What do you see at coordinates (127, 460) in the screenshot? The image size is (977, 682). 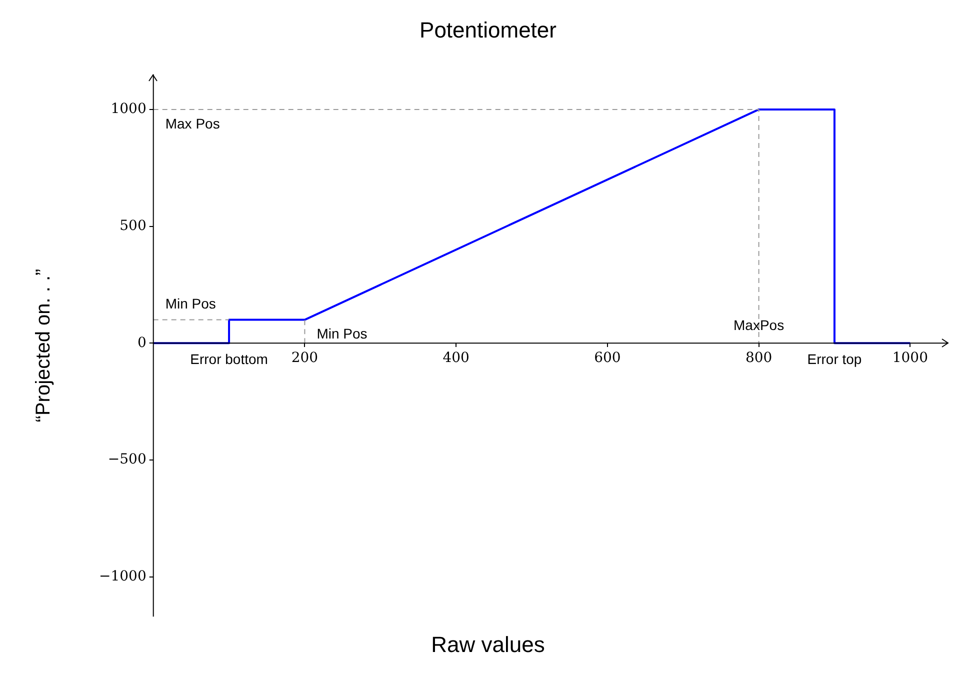 I see `y-tick-label: −500` at bounding box center [127, 460].